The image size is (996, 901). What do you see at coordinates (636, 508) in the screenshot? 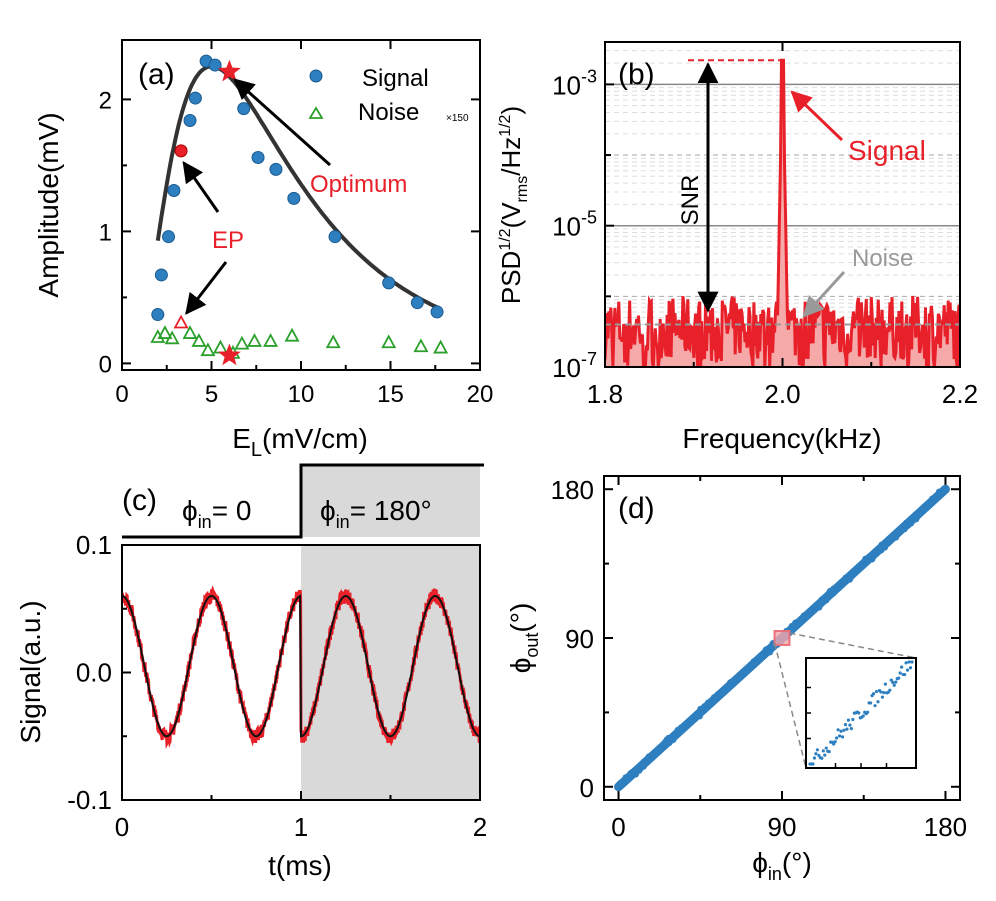
I see `panel-d-label: (d)` at bounding box center [636, 508].